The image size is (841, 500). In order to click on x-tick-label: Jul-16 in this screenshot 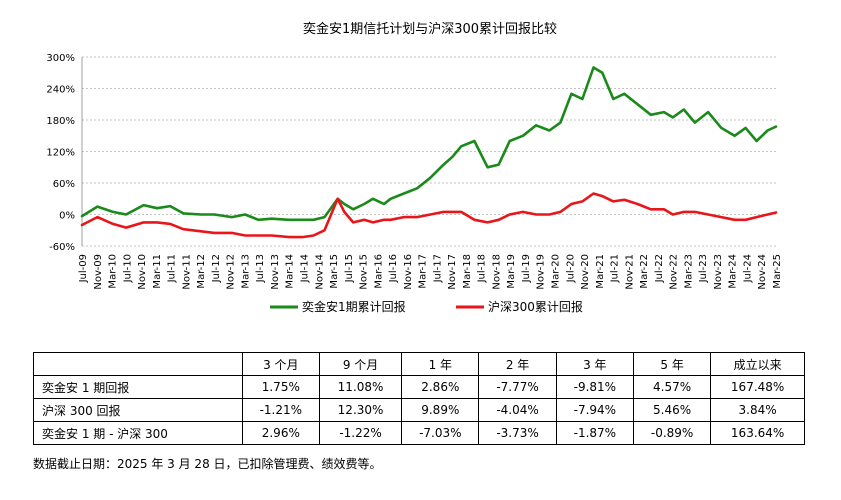, I will do `click(393, 268)`.